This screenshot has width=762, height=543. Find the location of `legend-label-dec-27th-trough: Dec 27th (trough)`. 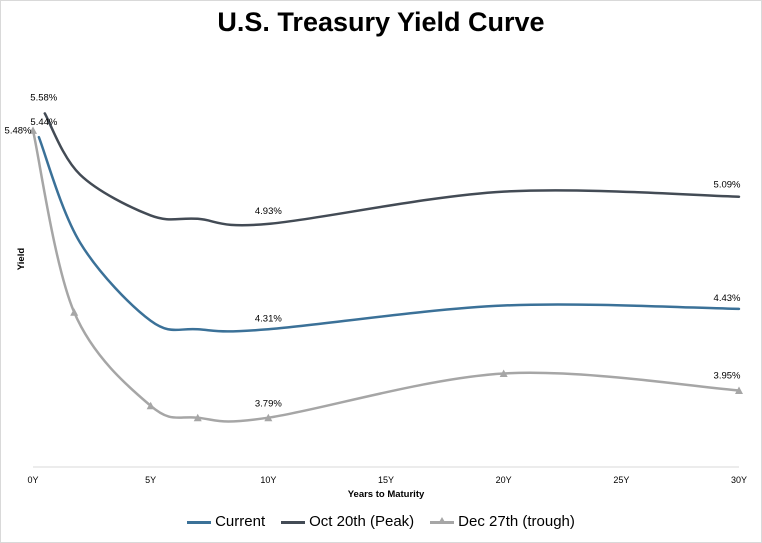

legend-label-dec-27th-trough: Dec 27th (trough) is located at coordinates (516, 521).